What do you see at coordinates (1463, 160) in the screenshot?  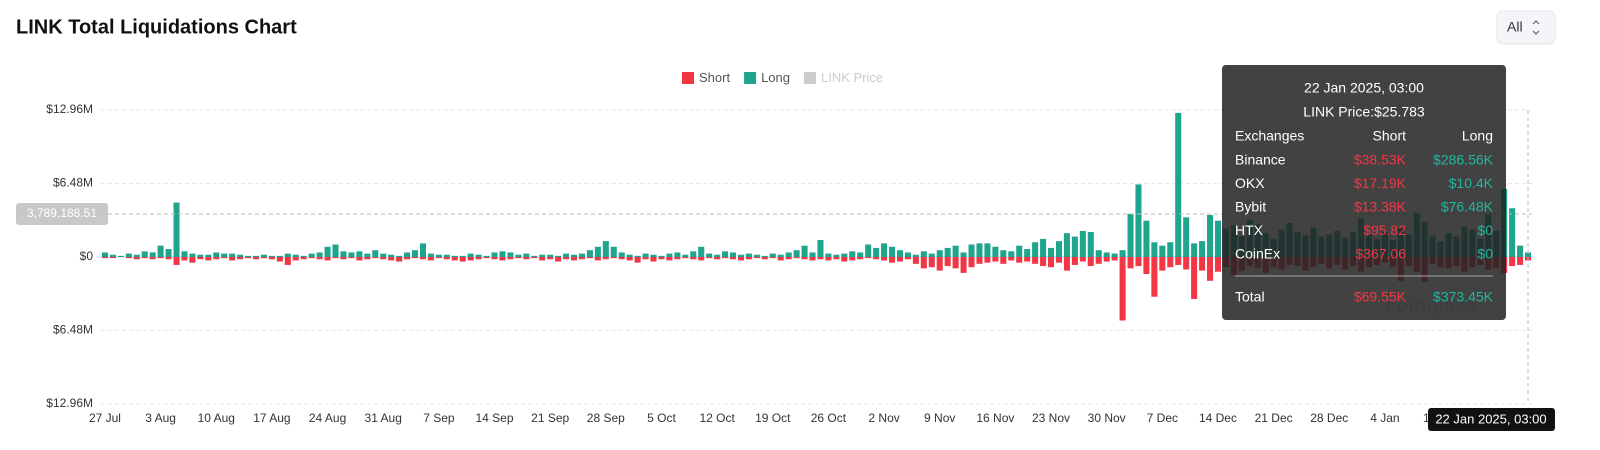 I see `tooltip-cell: $286.56K` at bounding box center [1463, 160].